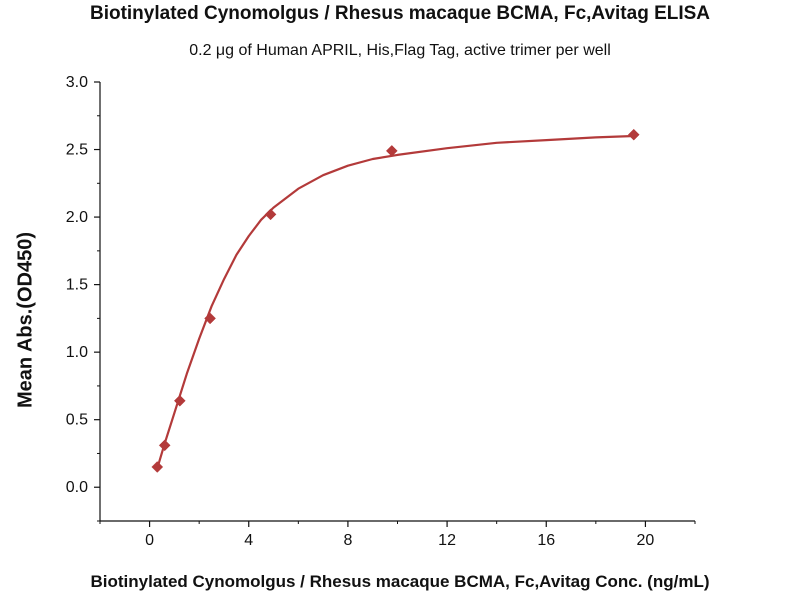 The image size is (800, 600). Describe the element at coordinates (25, 320) in the screenshot. I see `y-axis-label: Mean Abs.(OD450)` at that location.